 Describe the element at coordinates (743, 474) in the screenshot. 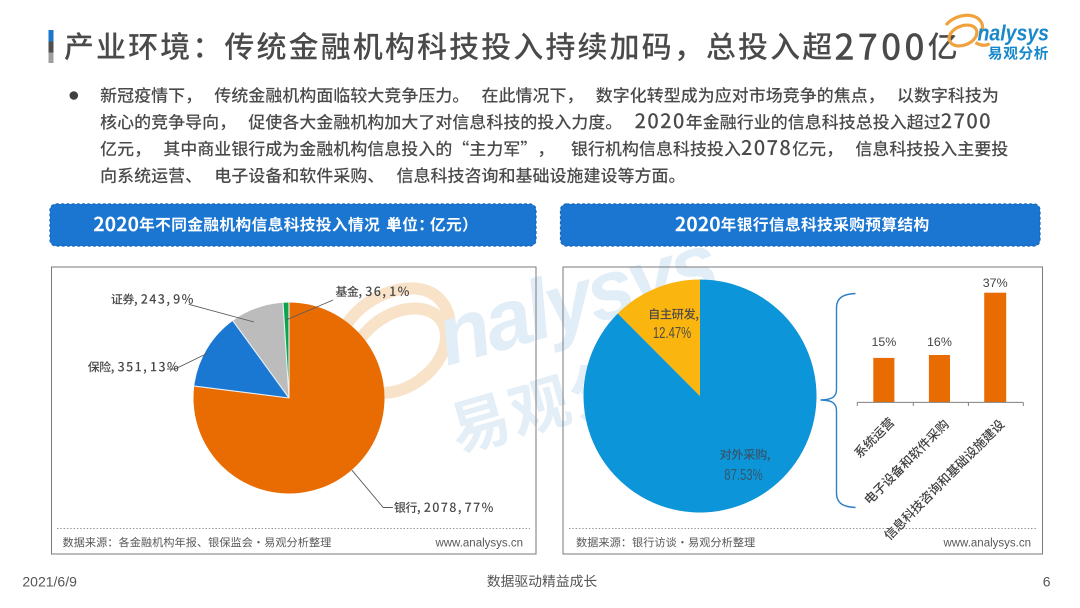

I see `svg-text: 87.53%` at that location.